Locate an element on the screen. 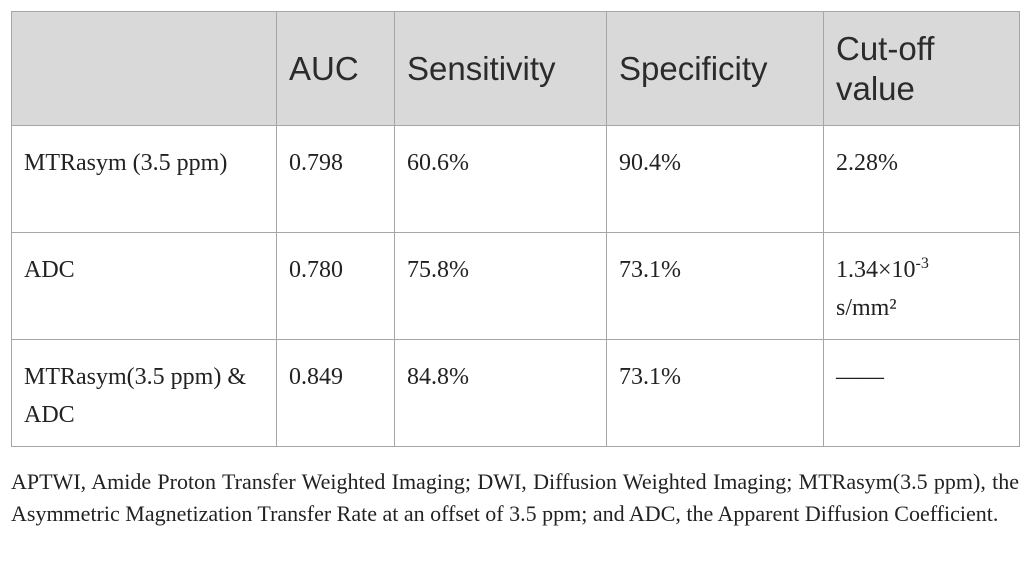 This screenshot has width=1026, height=576. table-cell: MTRasym(3.5 ppm) & ADC is located at coordinates (144, 393).